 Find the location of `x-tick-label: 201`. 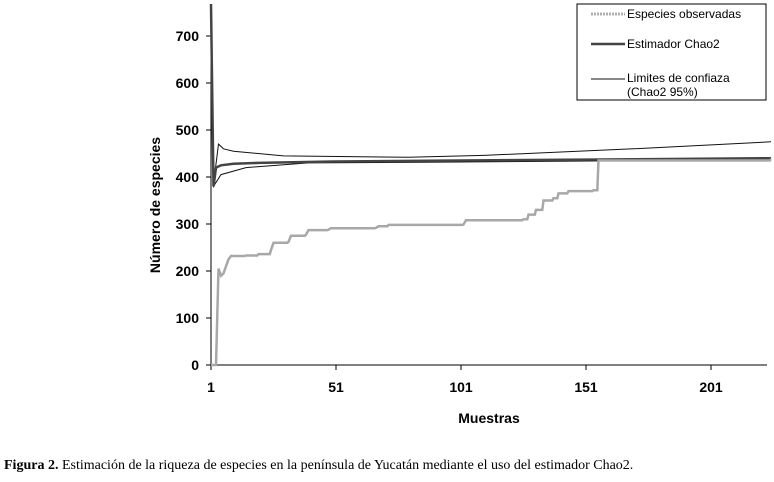

x-tick-label: 201 is located at coordinates (711, 387).